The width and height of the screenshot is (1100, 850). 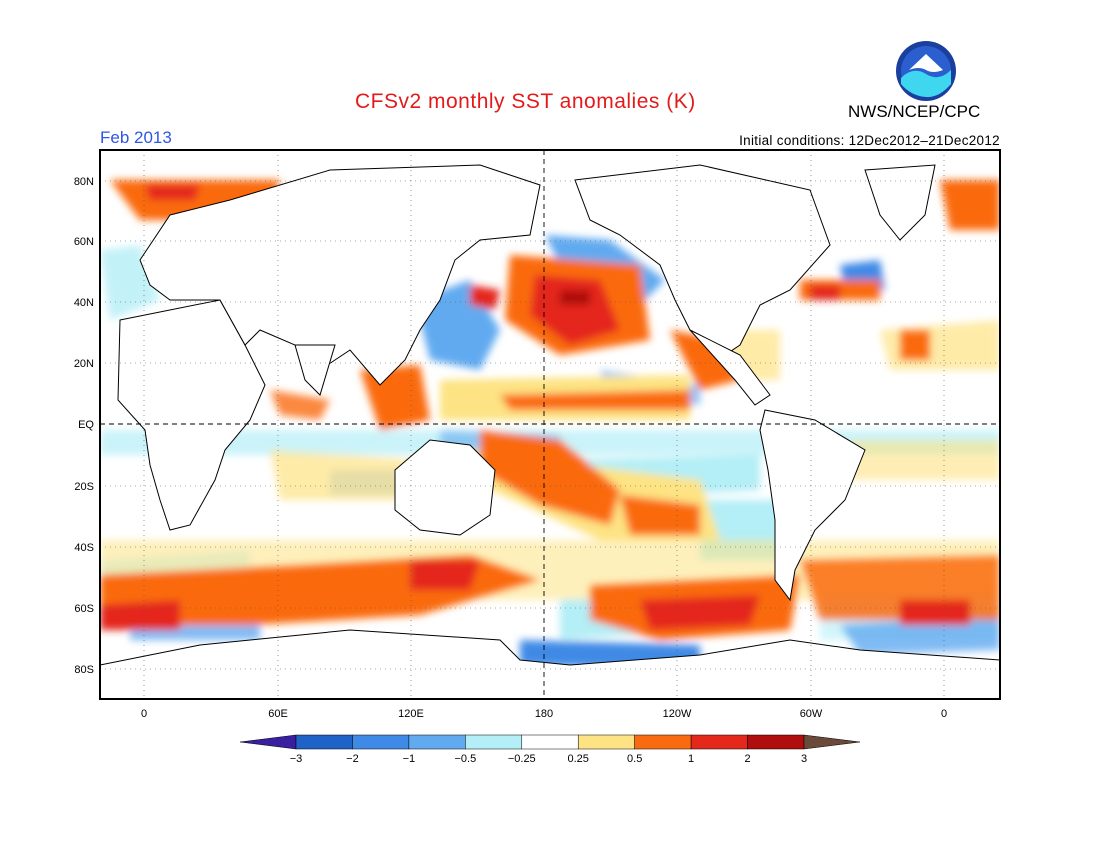 I want to click on forecast-month: Feb 2013, so click(x=136, y=137).